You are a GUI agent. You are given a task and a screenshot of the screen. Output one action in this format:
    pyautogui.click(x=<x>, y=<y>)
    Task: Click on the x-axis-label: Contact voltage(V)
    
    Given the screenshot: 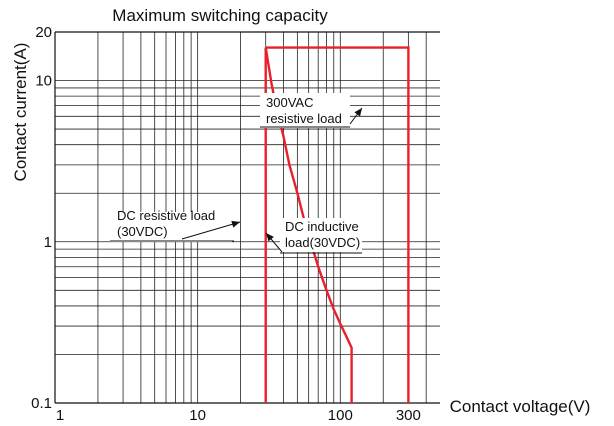 What is the action you would take?
    pyautogui.click(x=520, y=406)
    